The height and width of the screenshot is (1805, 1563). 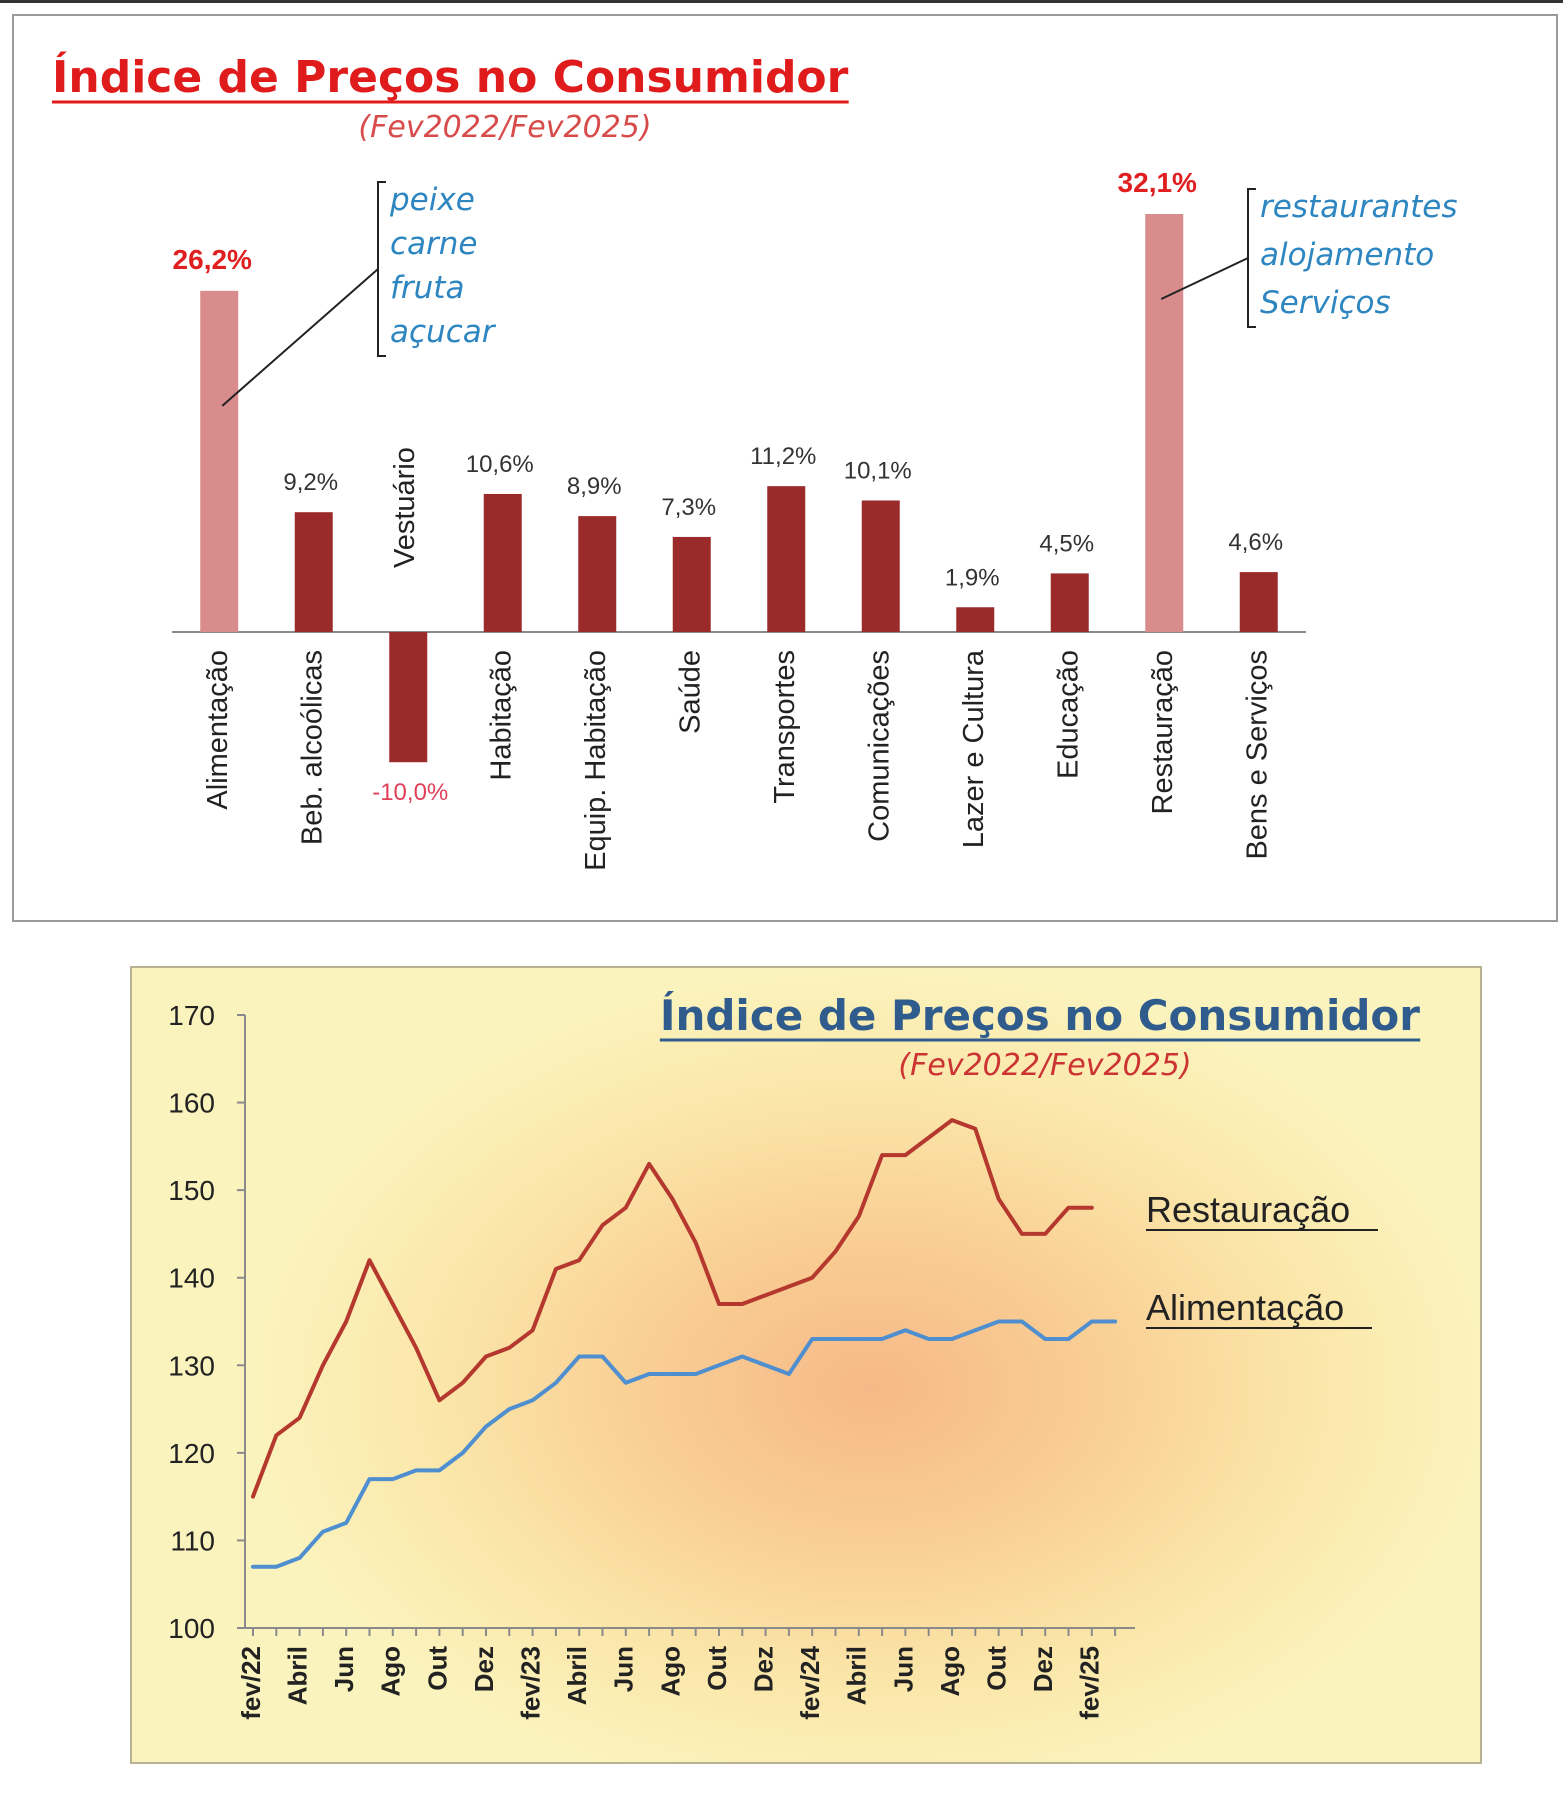 What do you see at coordinates (691, 584) in the screenshot?
I see `bar-saude` at bounding box center [691, 584].